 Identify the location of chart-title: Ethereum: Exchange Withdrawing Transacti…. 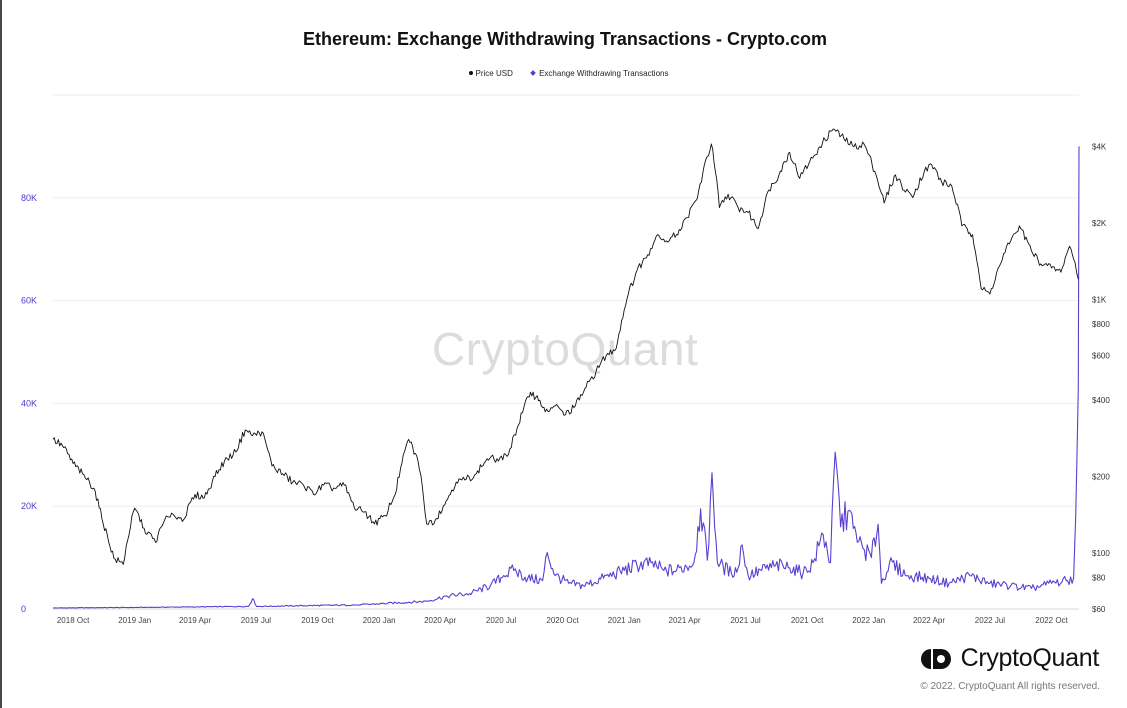
(565, 39).